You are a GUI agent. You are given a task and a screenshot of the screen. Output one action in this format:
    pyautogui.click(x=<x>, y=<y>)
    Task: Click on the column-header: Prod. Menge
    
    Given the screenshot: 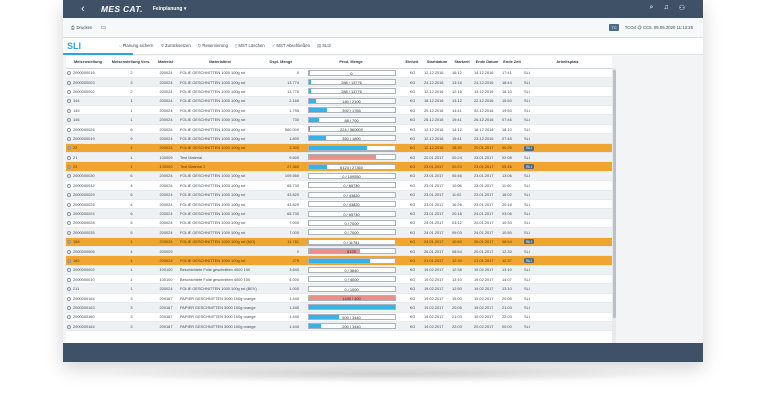 What is the action you would take?
    pyautogui.click(x=351, y=62)
    